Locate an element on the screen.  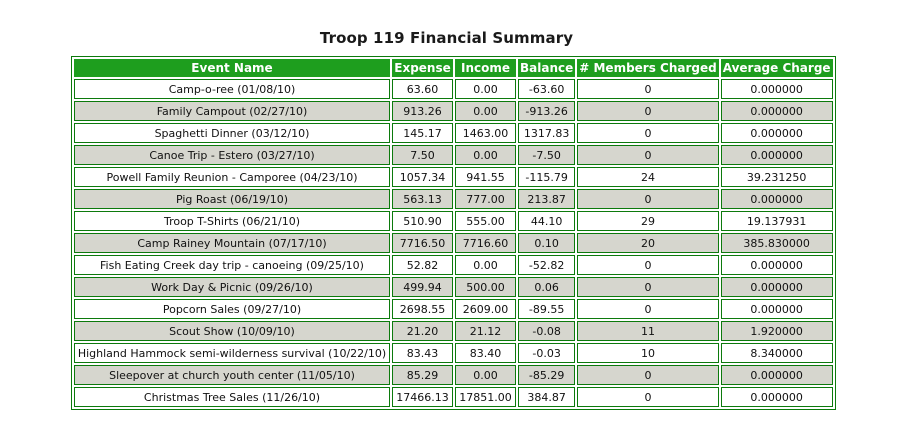
cell-event-name: Christmas Tree Sales (11/26/10) is located at coordinates (232, 397).